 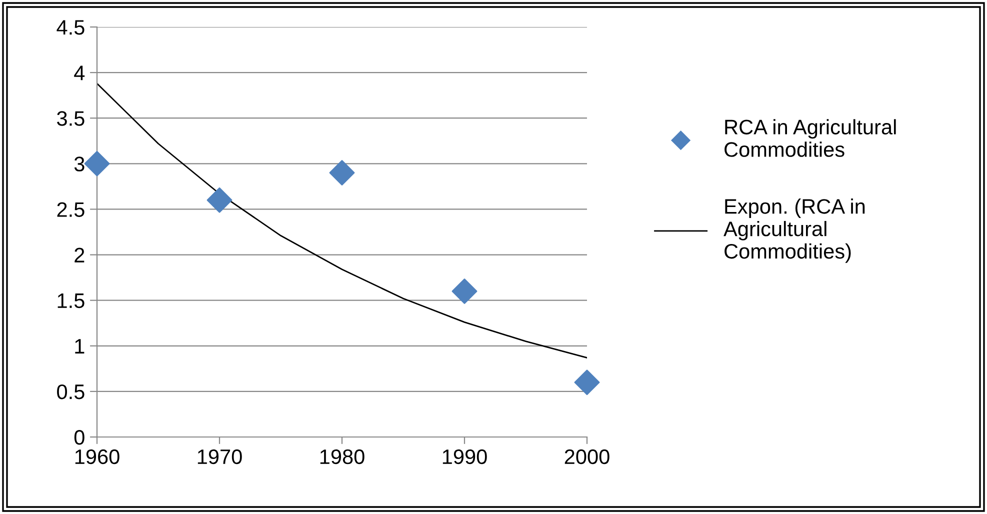 I want to click on y-tick-label: 1, so click(x=79, y=346).